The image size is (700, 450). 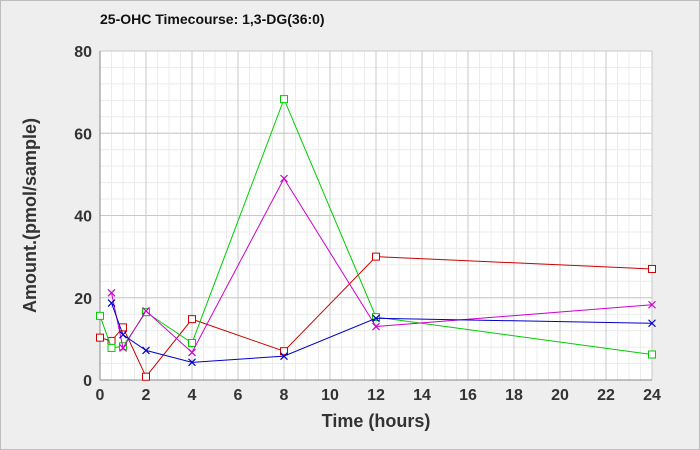 I want to click on y-axis-label: Amount.(pmol/sample), so click(x=30, y=215).